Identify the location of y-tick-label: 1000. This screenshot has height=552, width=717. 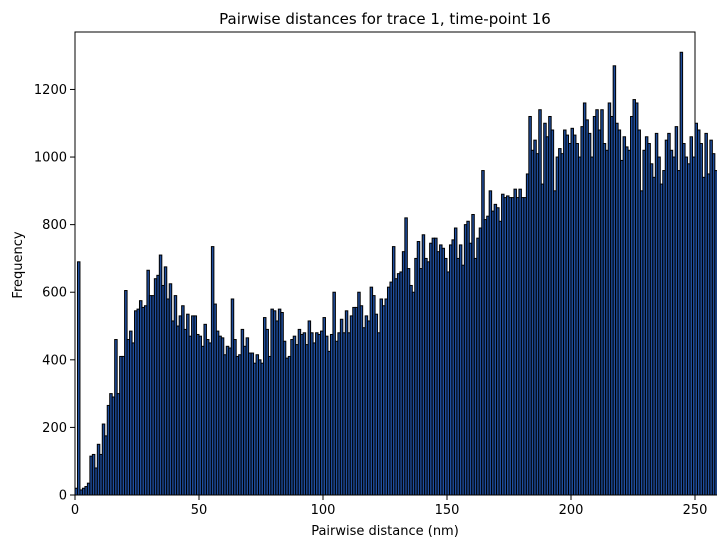
(50, 158).